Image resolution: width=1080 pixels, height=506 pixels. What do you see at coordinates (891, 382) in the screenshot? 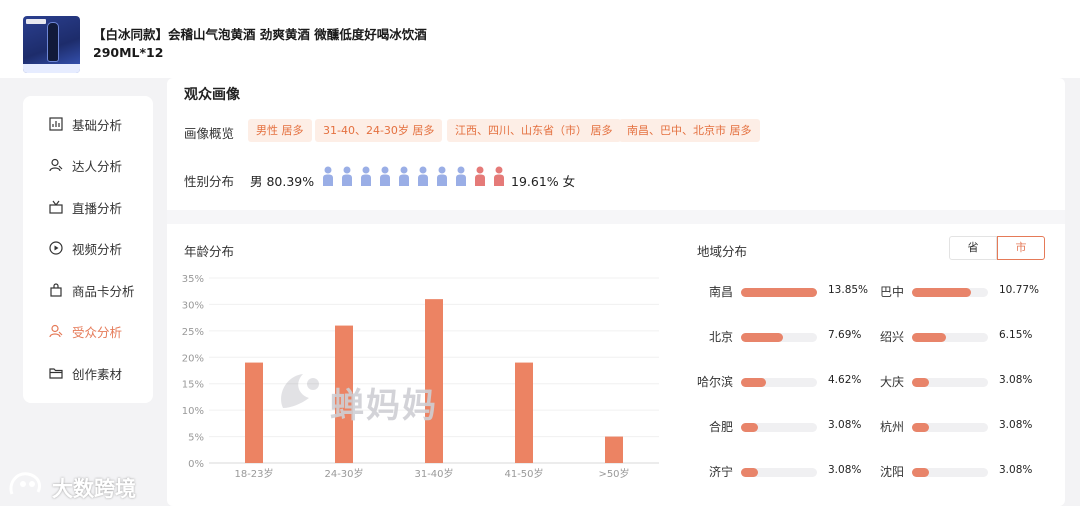
I see `region-name: 大庆` at bounding box center [891, 382].